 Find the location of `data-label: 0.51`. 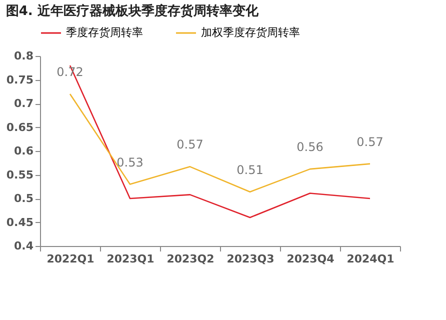

data-label: 0.51 is located at coordinates (250, 169).